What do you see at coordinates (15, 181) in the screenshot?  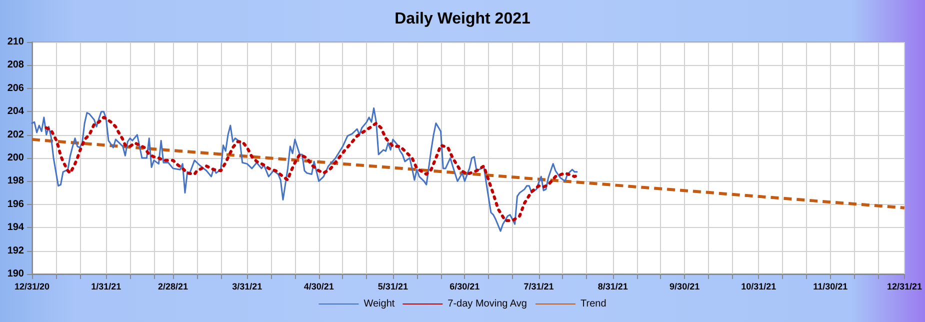 I see `y-tick-label: 198` at bounding box center [15, 181].